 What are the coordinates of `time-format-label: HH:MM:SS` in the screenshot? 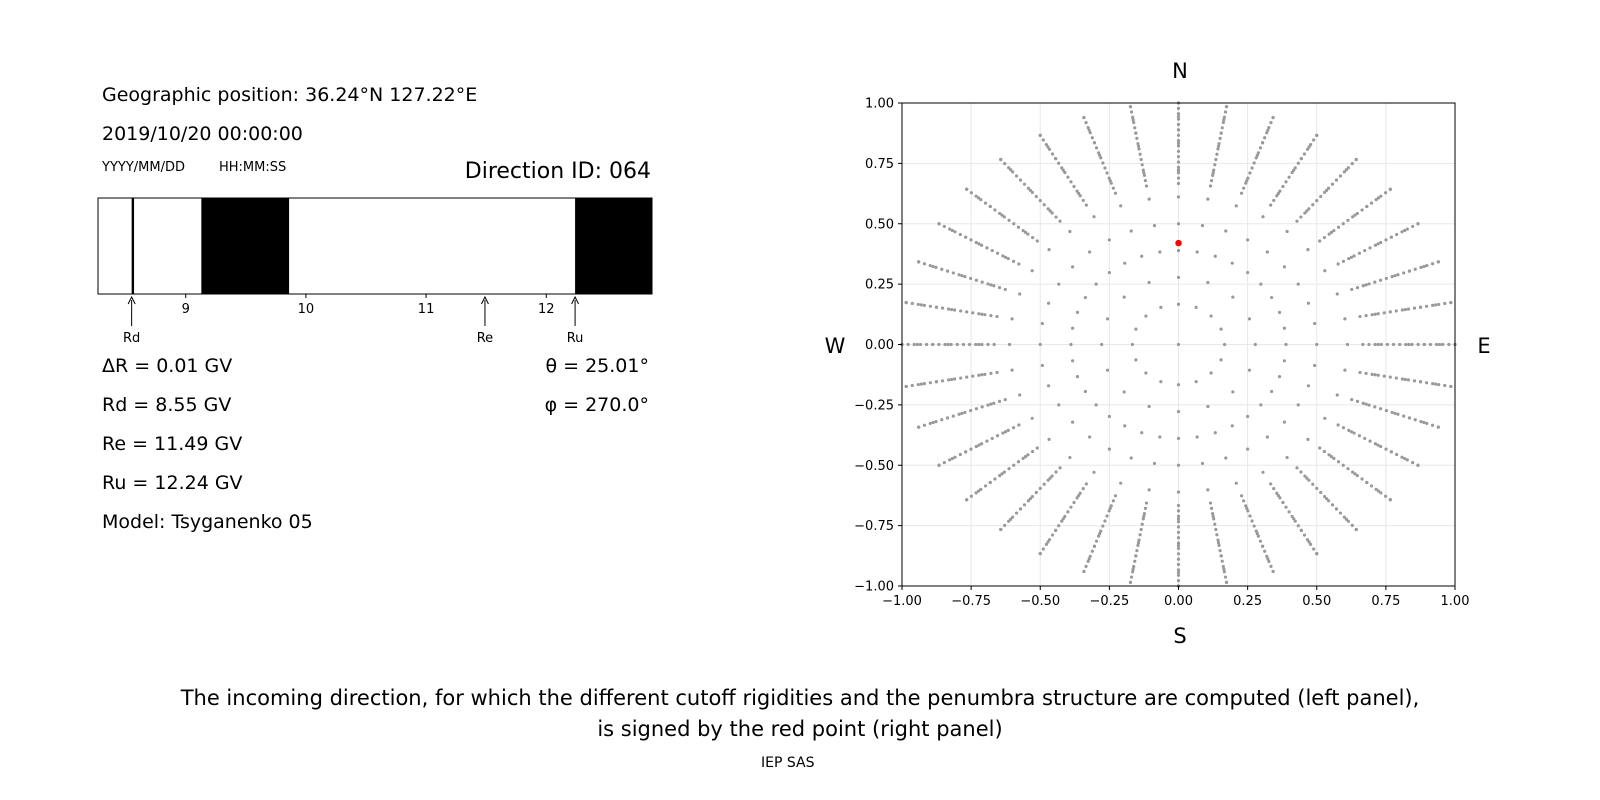 It's located at (253, 167).